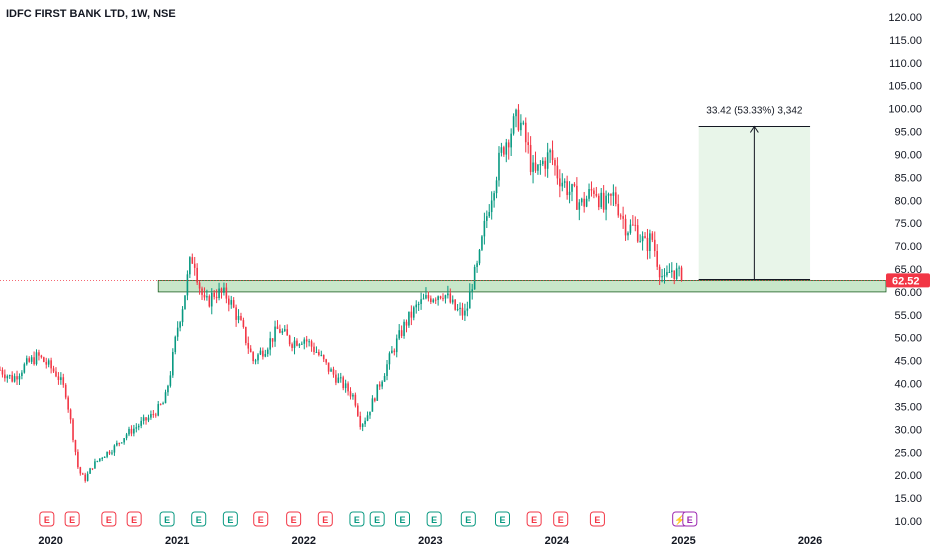 The height and width of the screenshot is (550, 932). Describe the element at coordinates (754, 203) in the screenshot. I see `measure-tool` at that location.